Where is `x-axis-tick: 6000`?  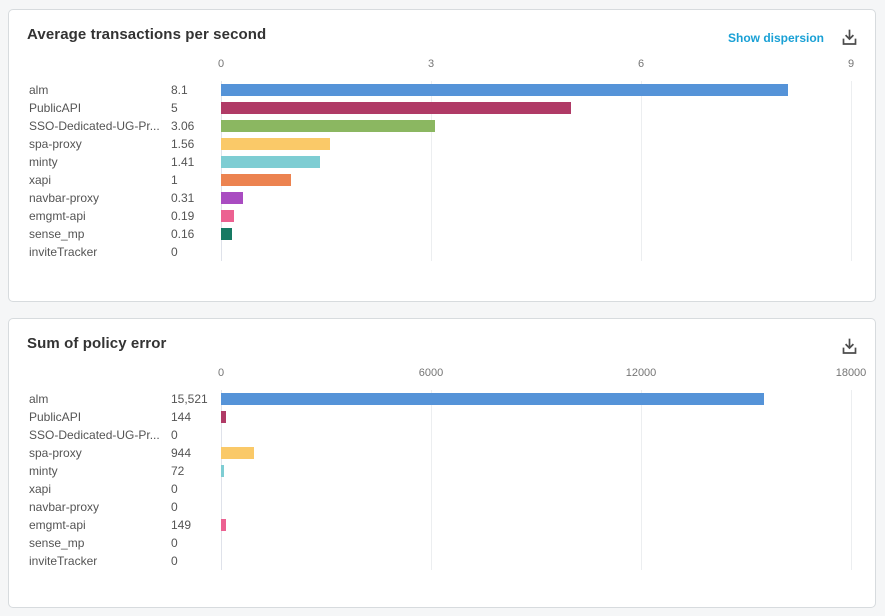
x-axis-tick: 6000 is located at coordinates (431, 373).